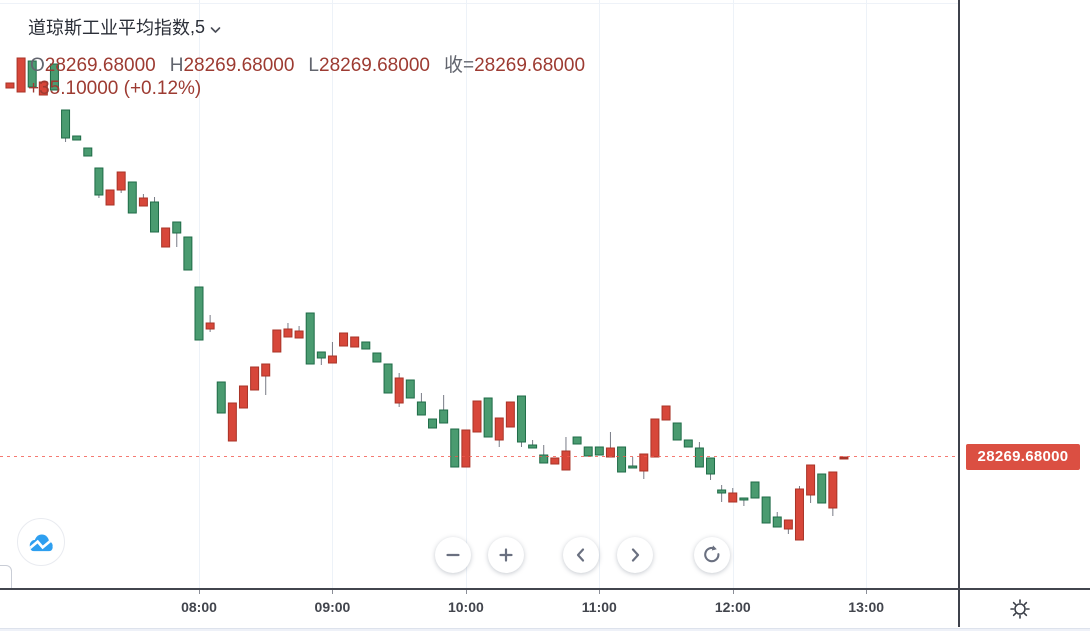 Image resolution: width=1090 pixels, height=631 pixels. What do you see at coordinates (479, 3) in the screenshot?
I see `horizontal-gridline` at bounding box center [479, 3].